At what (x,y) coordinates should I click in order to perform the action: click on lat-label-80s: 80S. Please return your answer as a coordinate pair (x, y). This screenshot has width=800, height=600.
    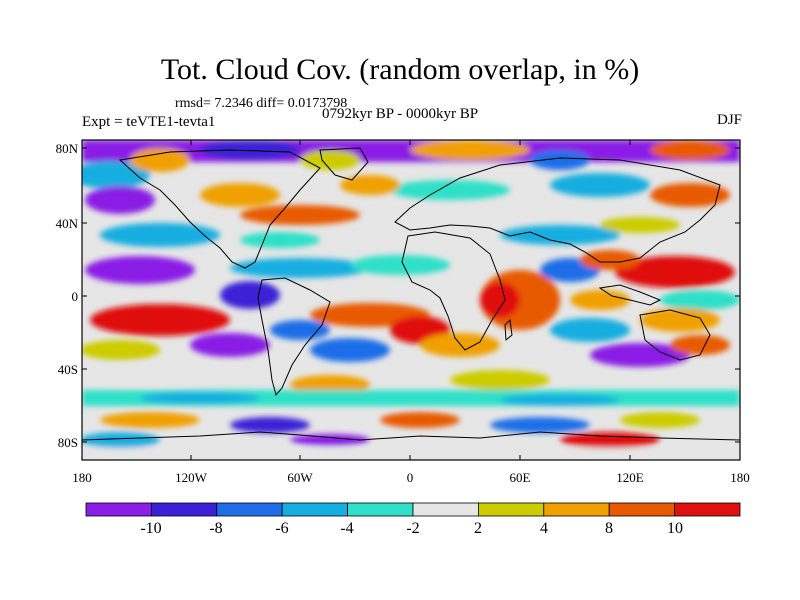
    Looking at the image, I should click on (67, 442).